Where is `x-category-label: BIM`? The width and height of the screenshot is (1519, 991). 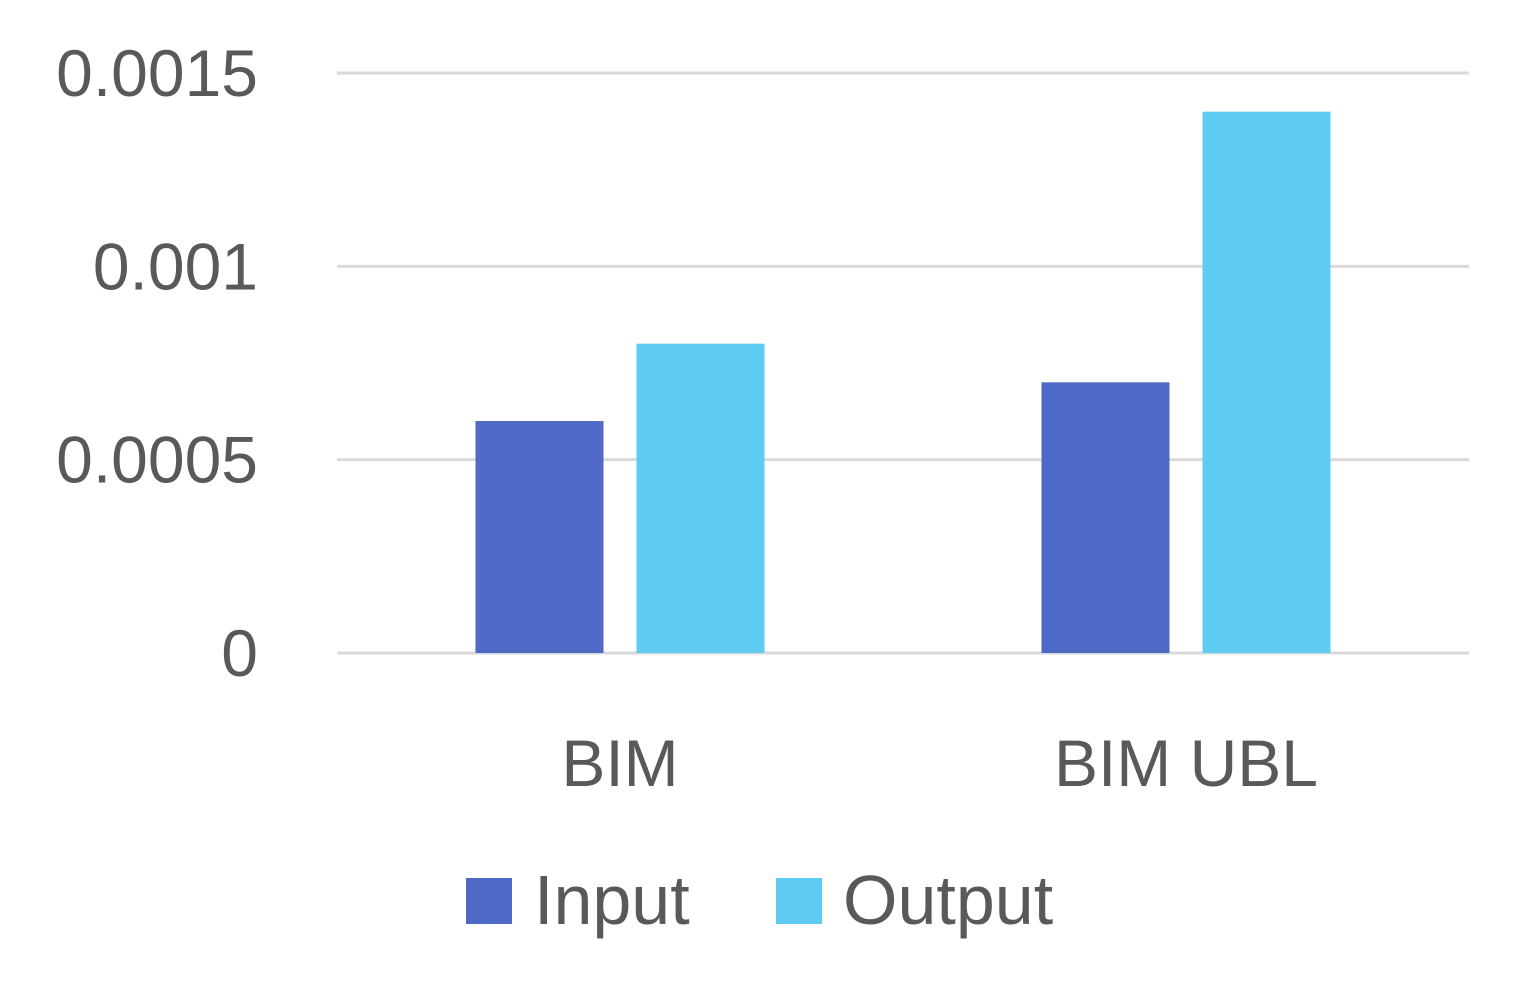
x-category-label: BIM is located at coordinates (619, 763).